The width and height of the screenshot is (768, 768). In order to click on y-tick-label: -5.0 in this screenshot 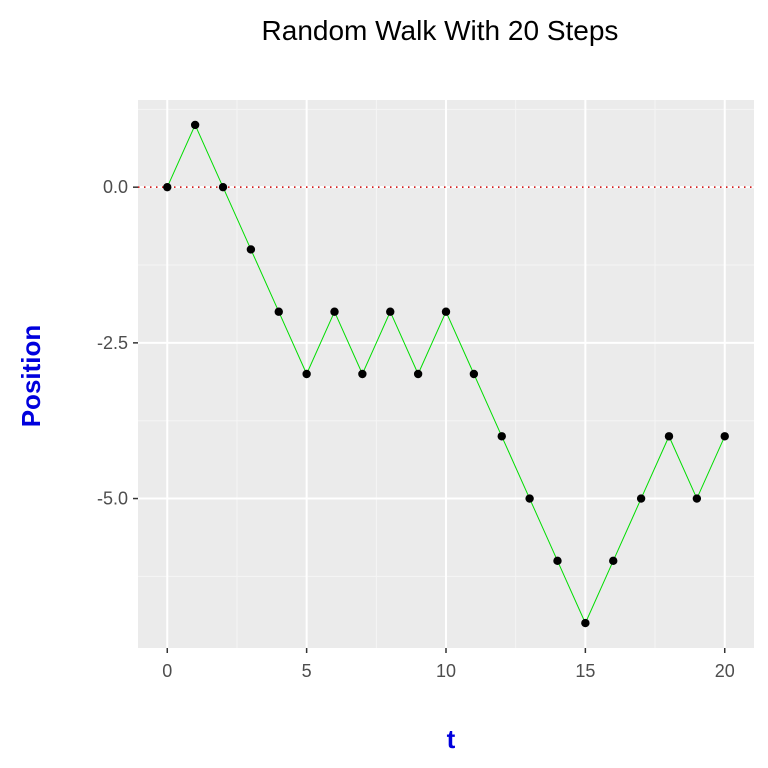, I will do `click(112, 499)`.